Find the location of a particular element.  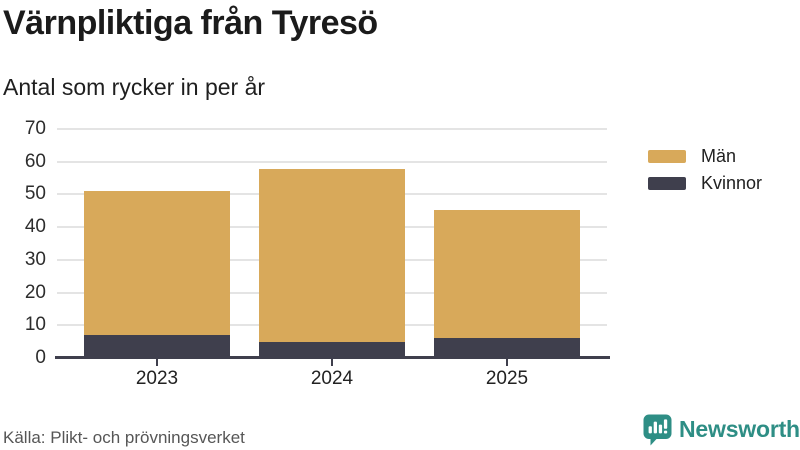

newsworthy-logo-link: Newsworthy is located at coordinates (721, 429).